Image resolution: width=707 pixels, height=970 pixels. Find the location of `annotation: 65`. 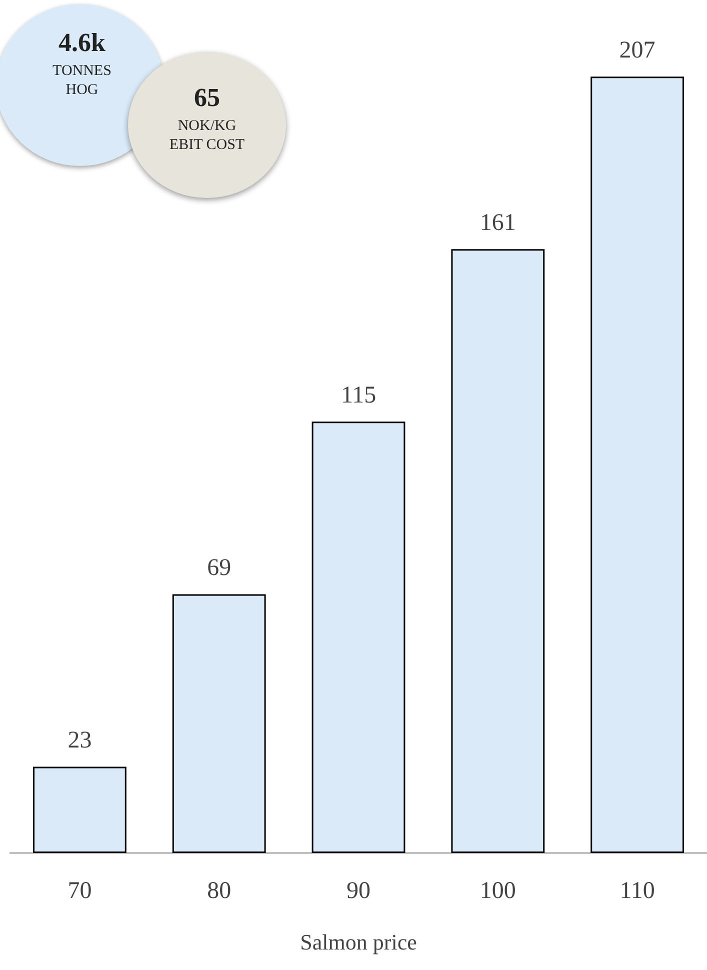

annotation: 65 is located at coordinates (207, 98).